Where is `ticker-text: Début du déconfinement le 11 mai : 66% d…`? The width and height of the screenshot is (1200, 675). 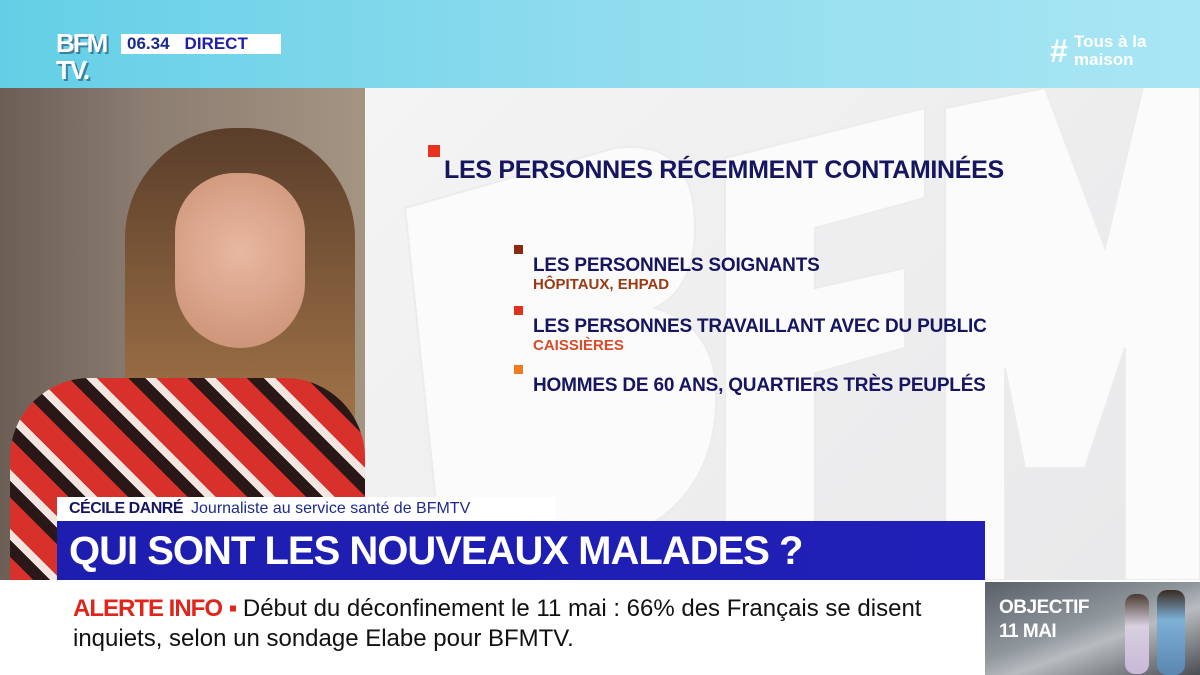 ticker-text: Début du déconfinement le 11 mai : 66% d… is located at coordinates (497, 623).